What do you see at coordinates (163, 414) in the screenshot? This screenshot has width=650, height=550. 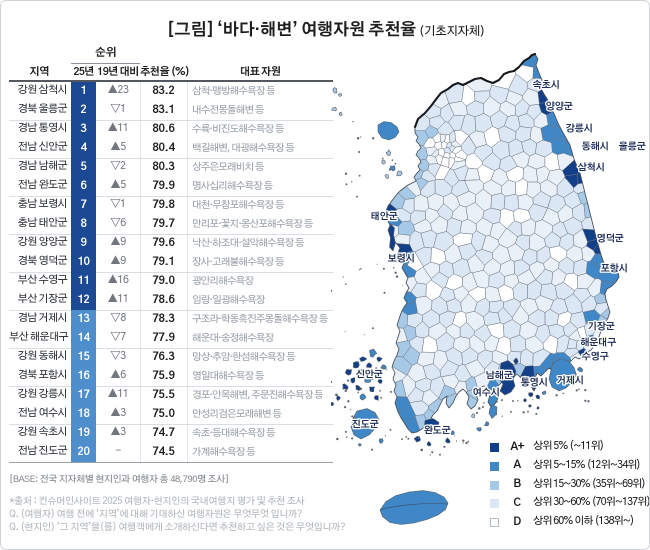 I see `recommend-rate: 75.0` at bounding box center [163, 414].